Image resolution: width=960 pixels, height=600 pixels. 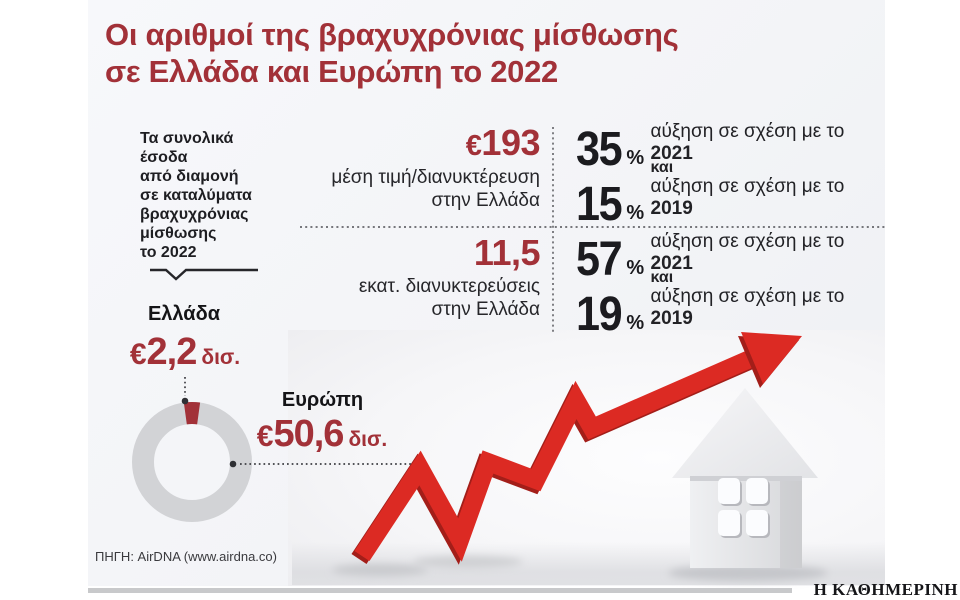 What do you see at coordinates (885, 589) in the screenshot?
I see `publisher-logo: Η ΚΑΘΗΜΕΡΙΝΗ` at bounding box center [885, 589].